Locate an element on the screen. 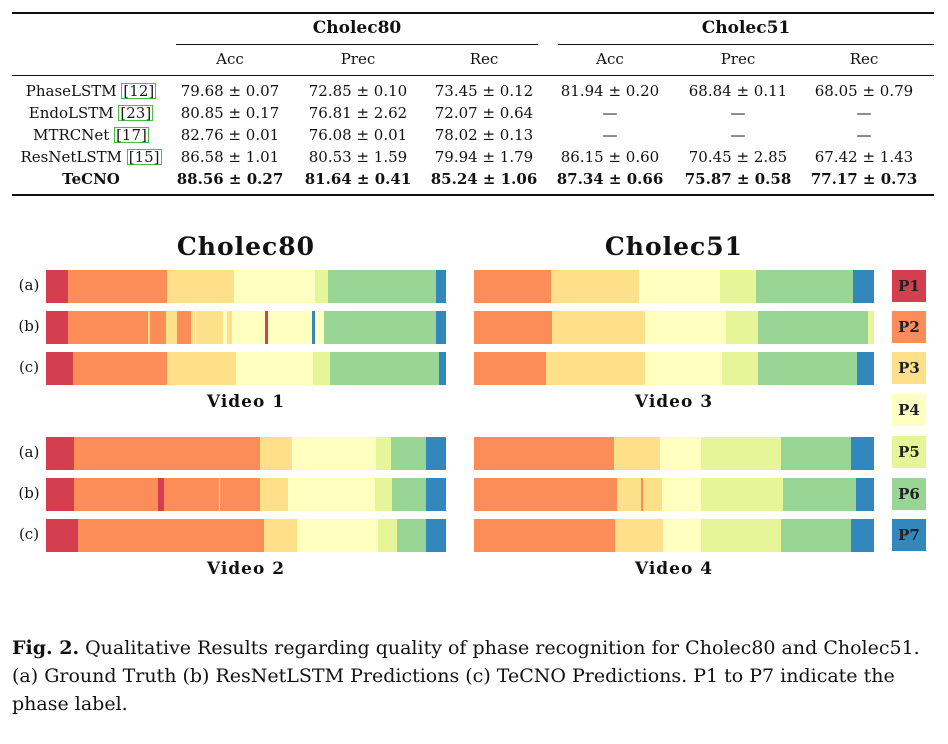  table-cell: 67.42 ± 1.43 is located at coordinates (864, 157).